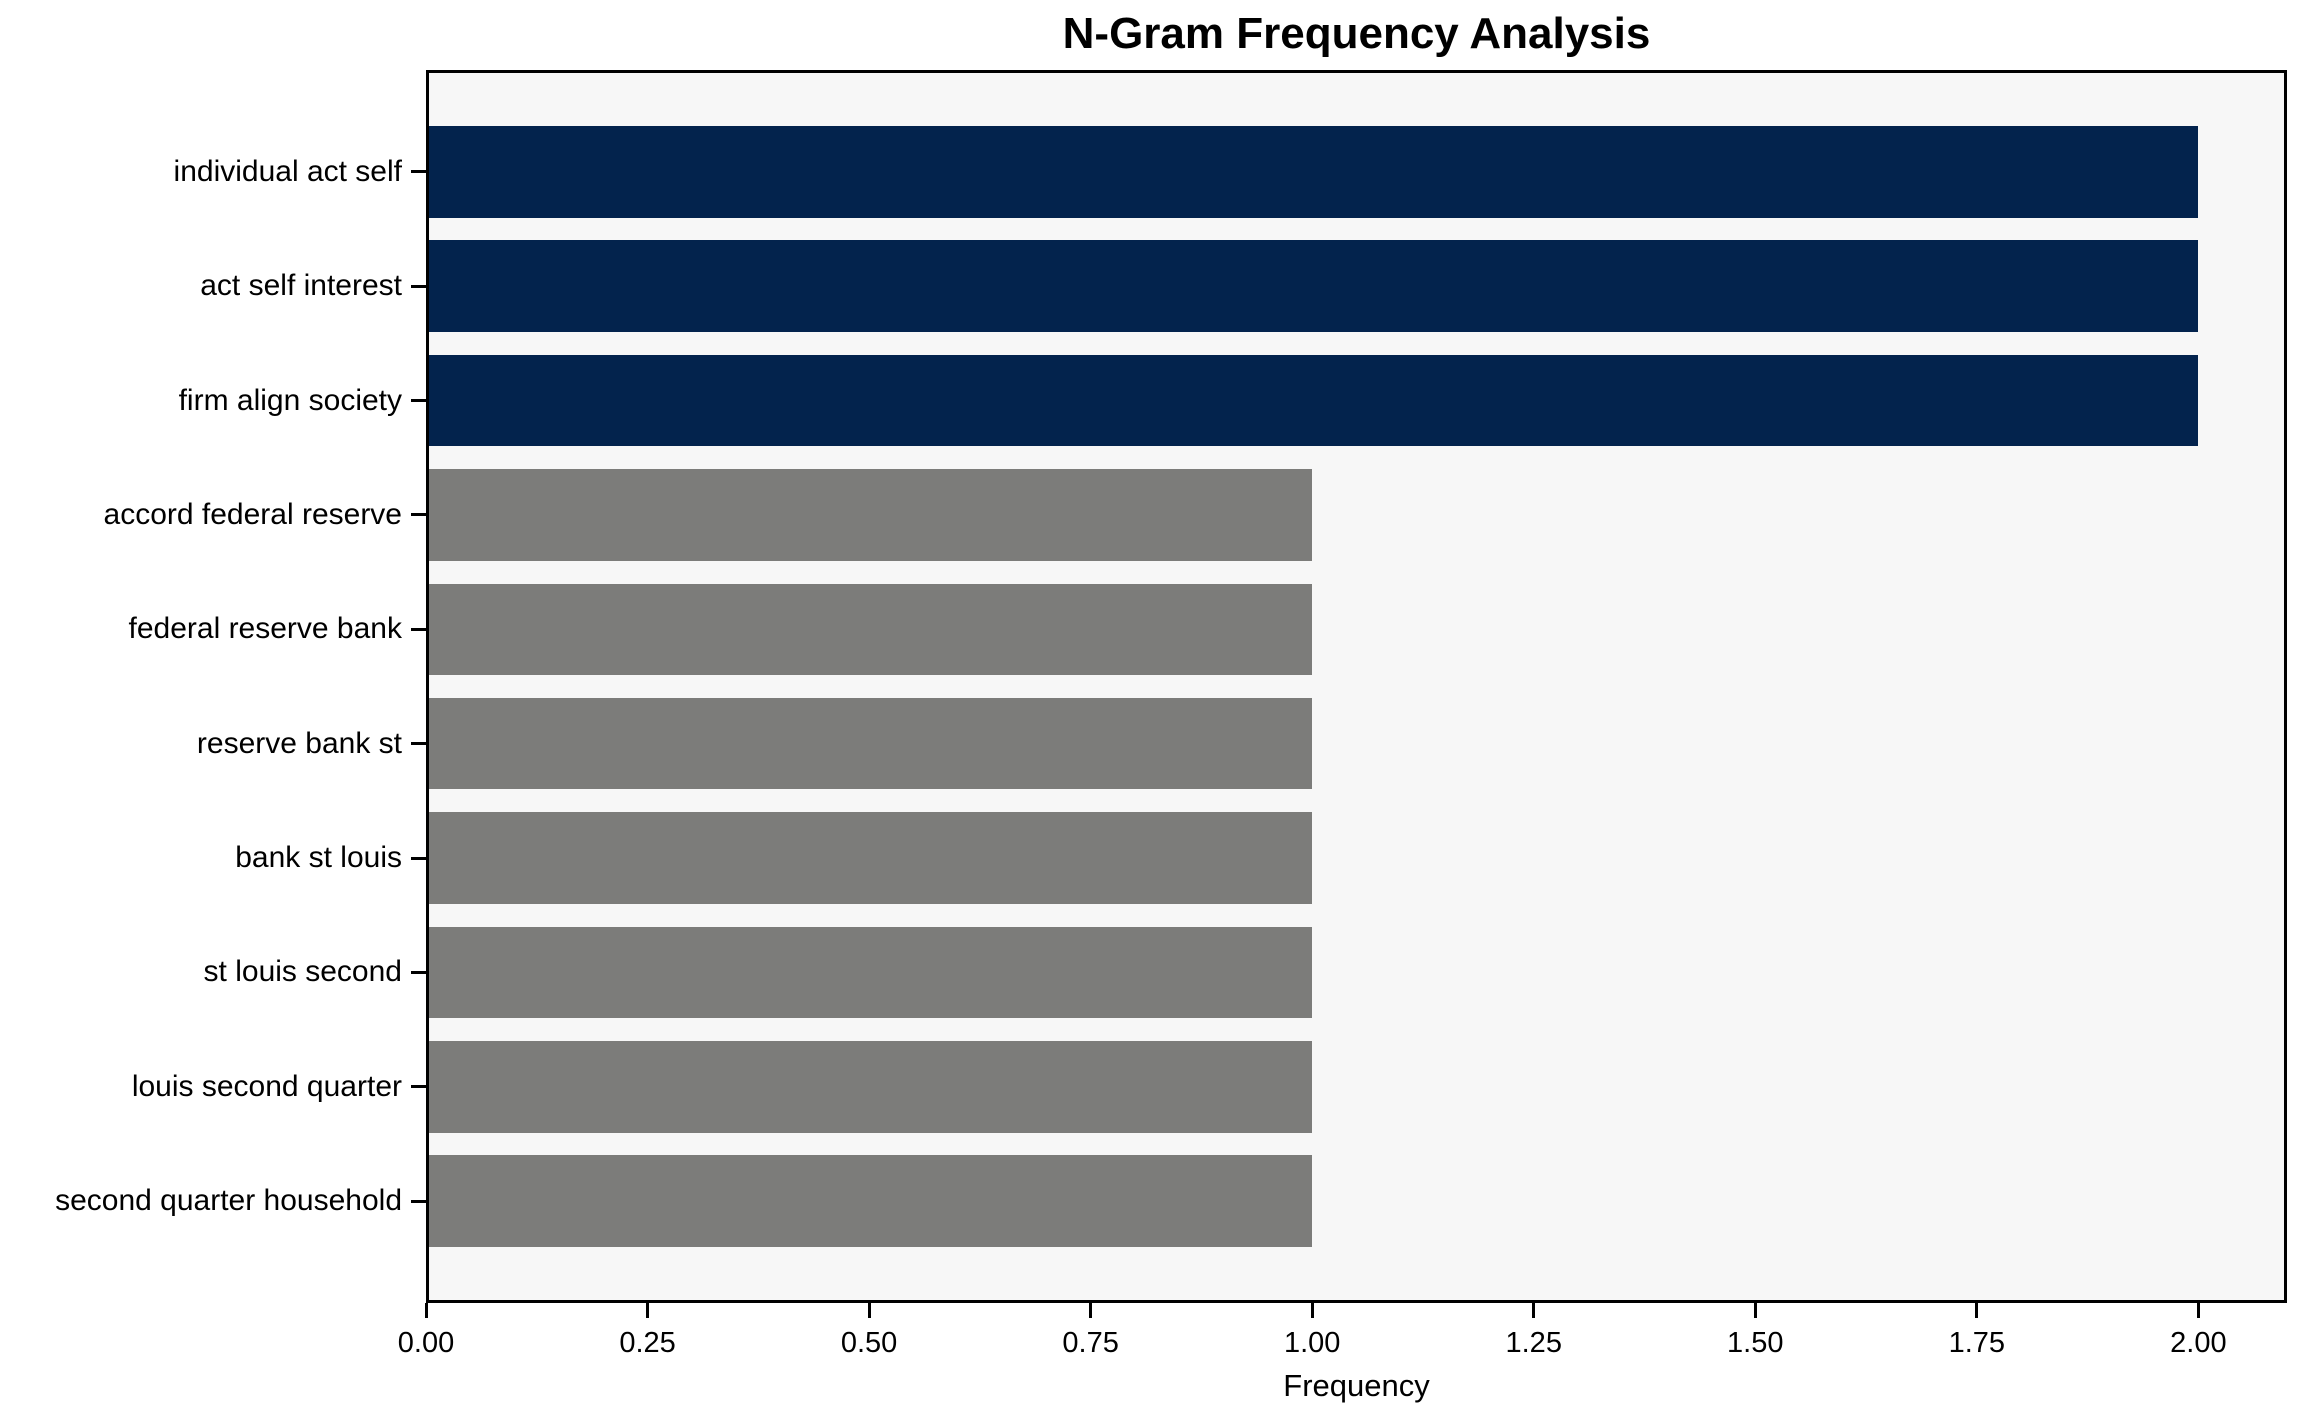  What do you see at coordinates (266, 1086) in the screenshot?
I see `y-tick-label-louis-second-quarter: louis second quarter` at bounding box center [266, 1086].